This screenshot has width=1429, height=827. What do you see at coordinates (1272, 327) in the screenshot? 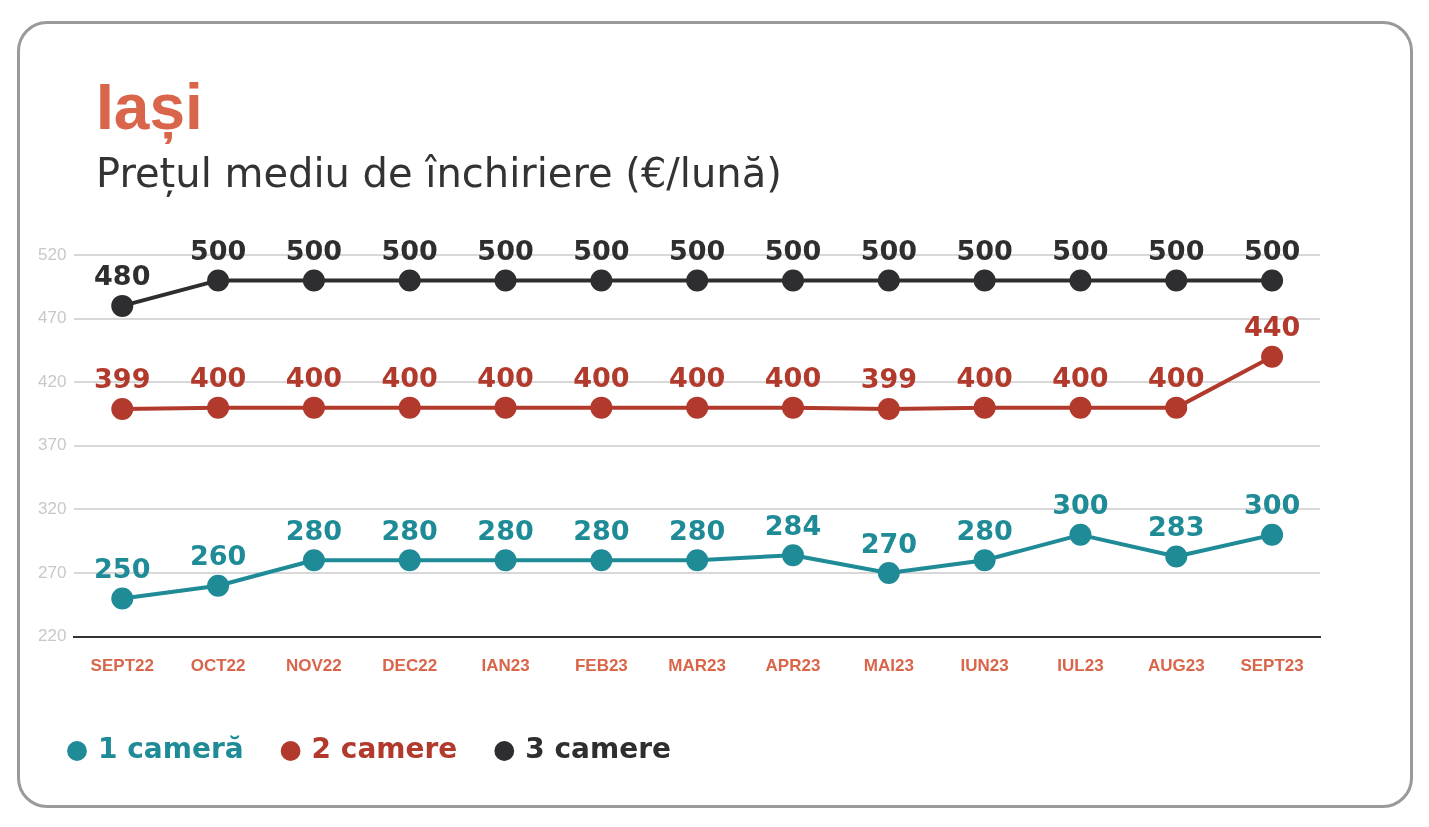
I see `data-label: 440` at bounding box center [1272, 327].